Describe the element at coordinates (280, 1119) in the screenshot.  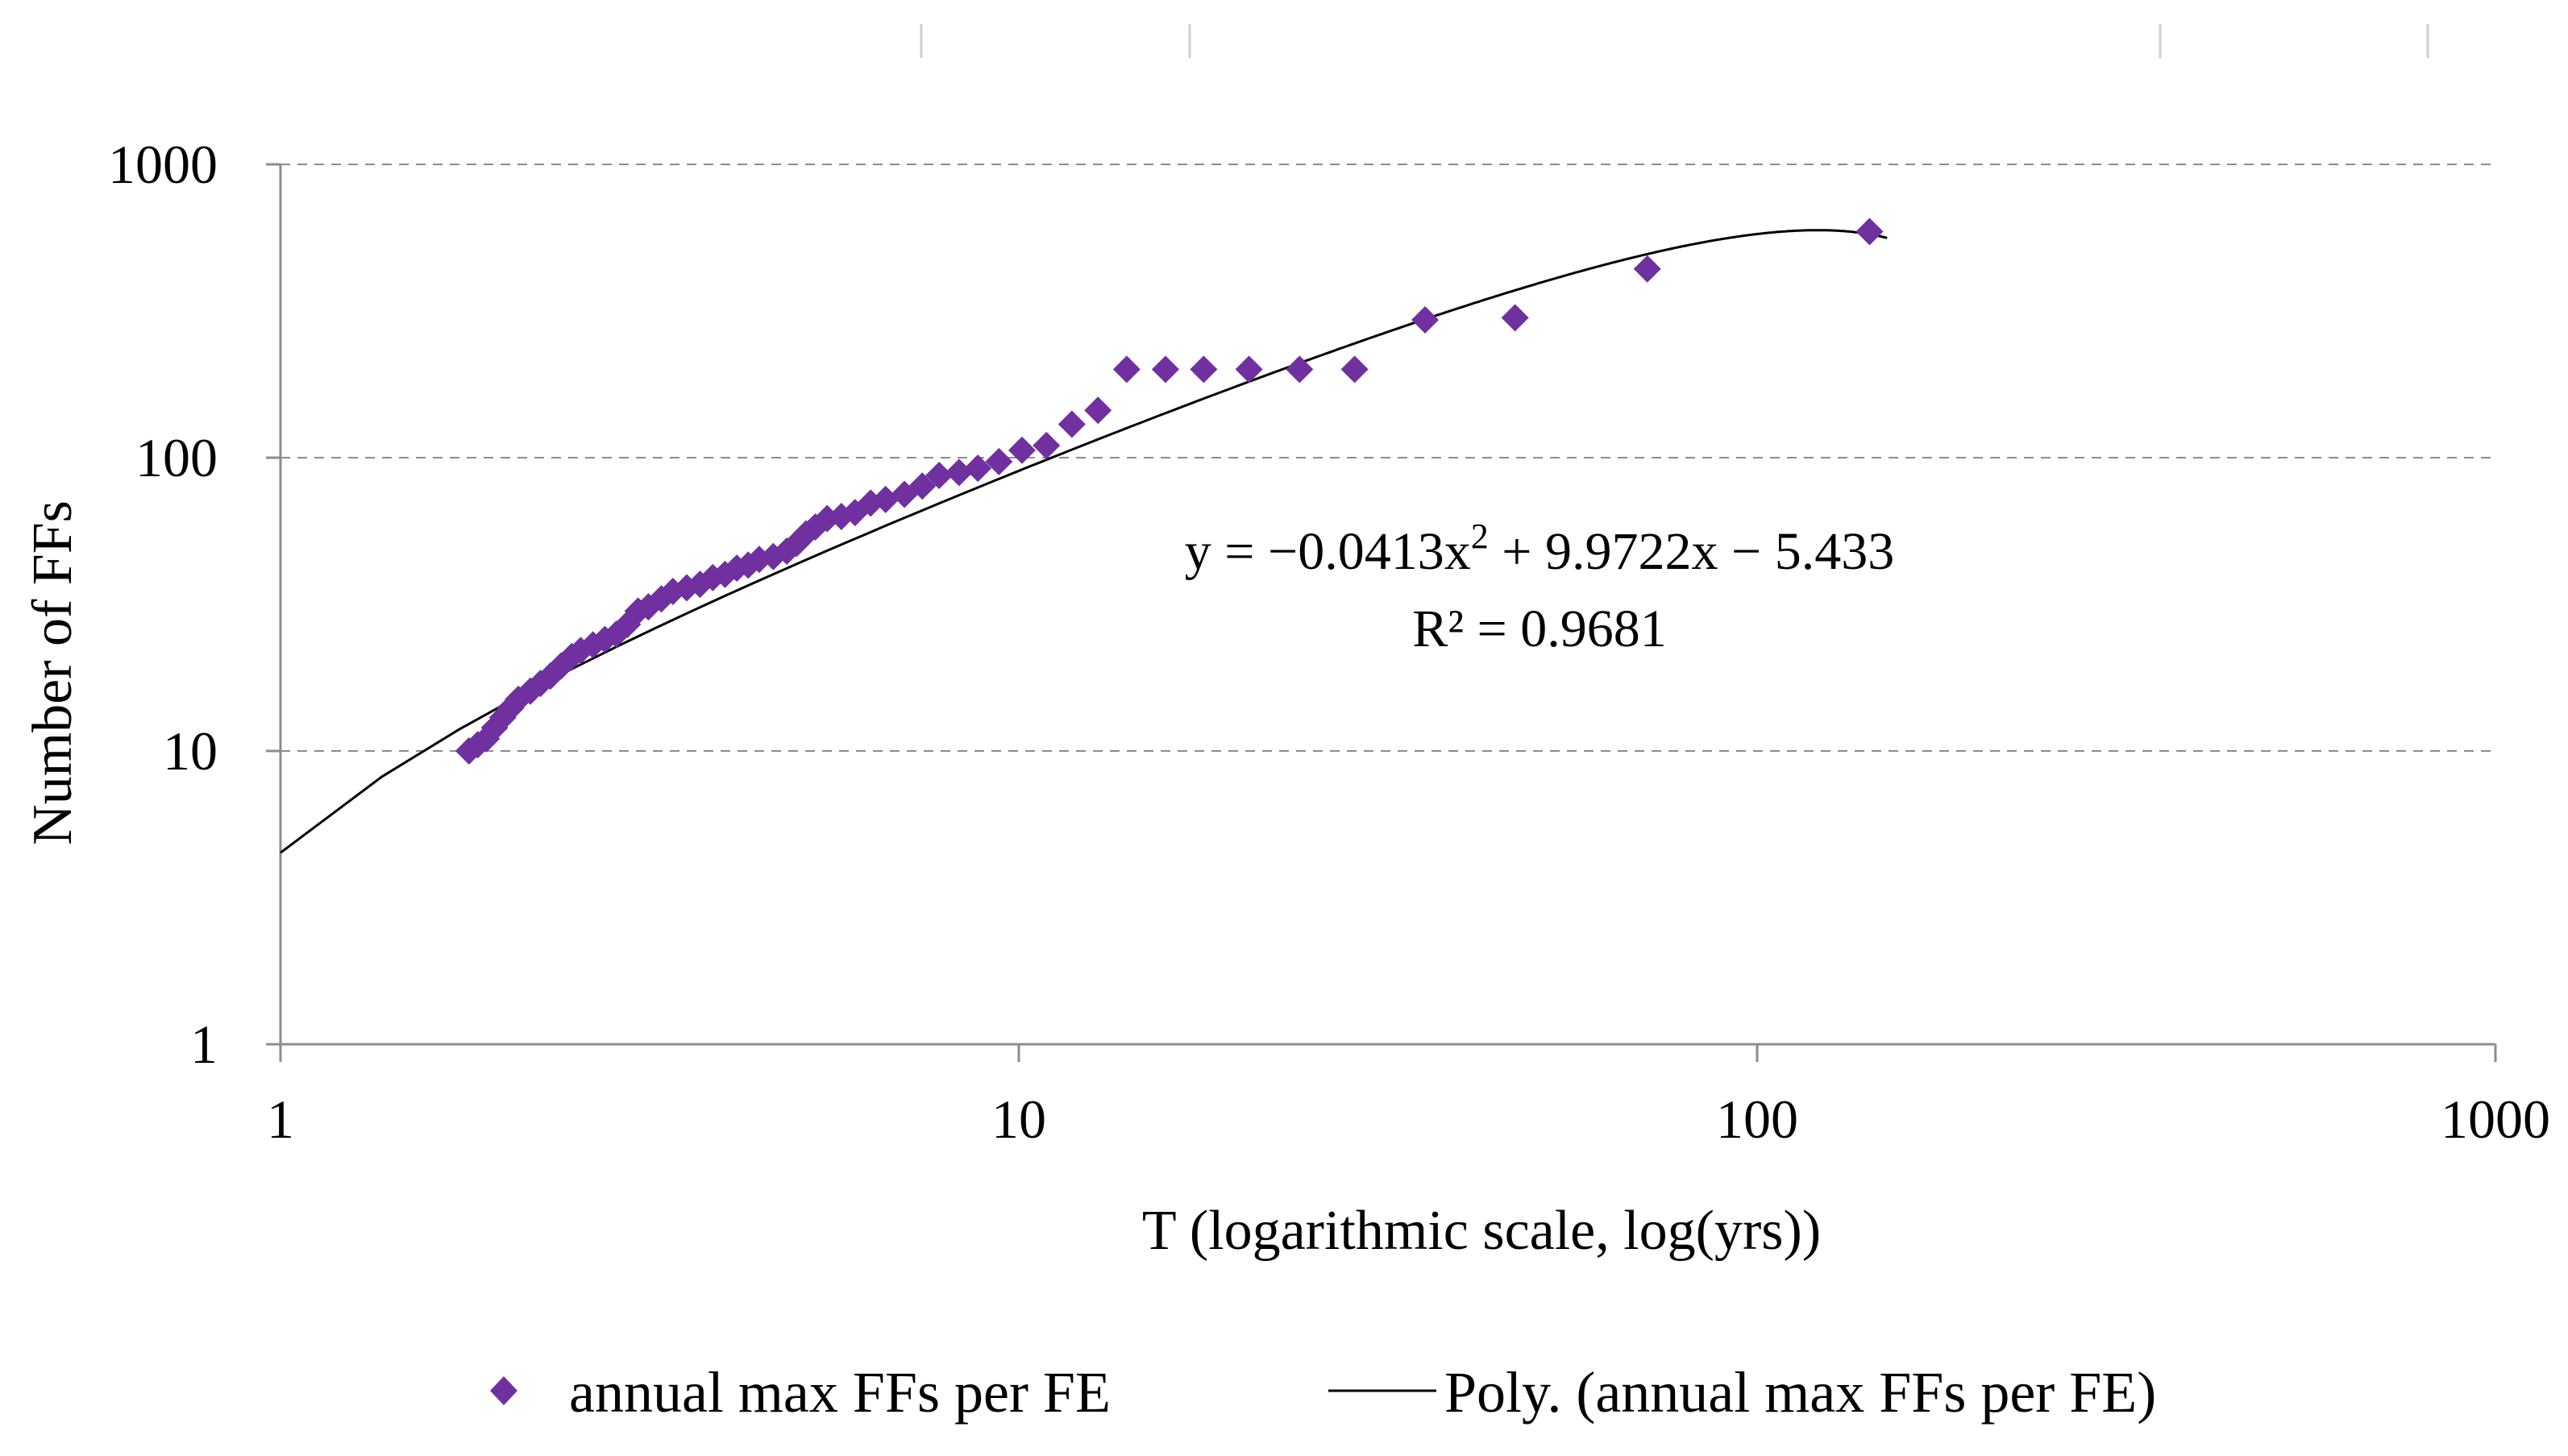
I see `x-tick-label-1: 1` at that location.